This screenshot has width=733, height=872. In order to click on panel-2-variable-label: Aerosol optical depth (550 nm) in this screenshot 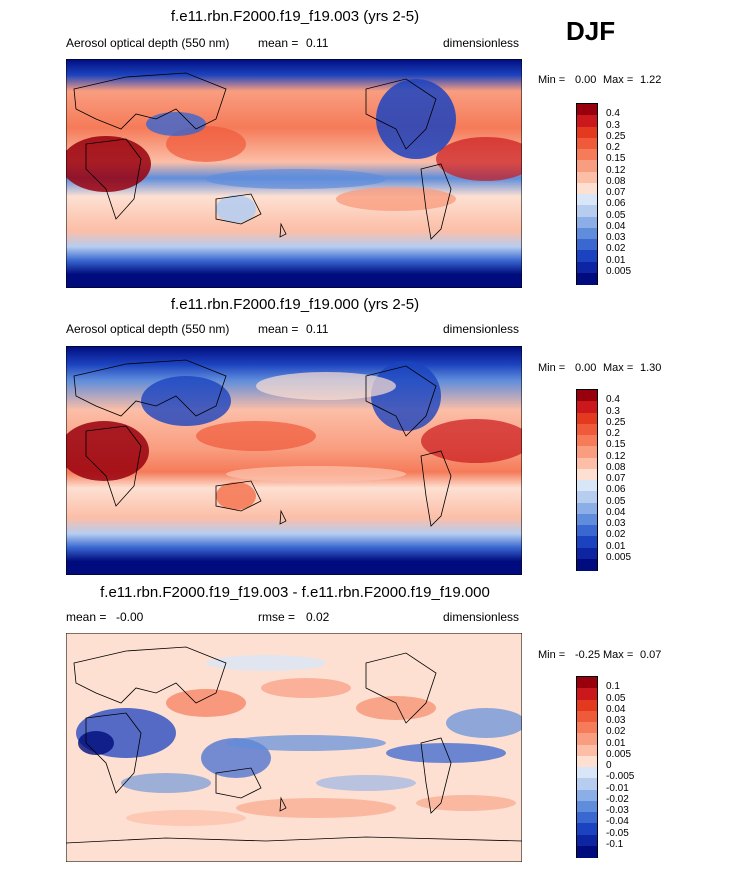, I will do `click(148, 329)`.